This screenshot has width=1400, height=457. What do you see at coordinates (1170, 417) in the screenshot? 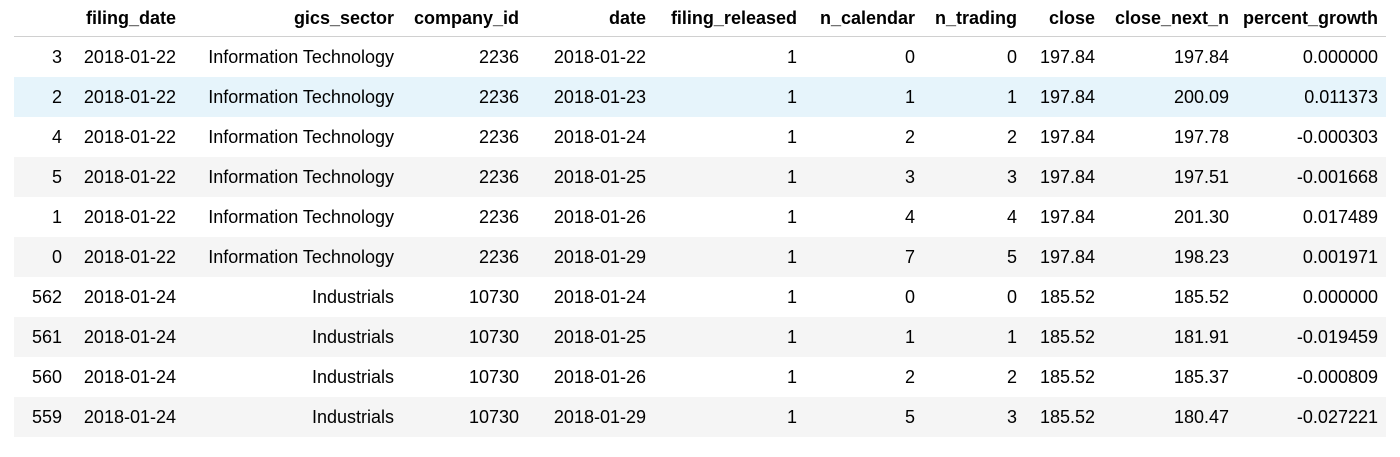
I see `close-next-n-cell: 180.47` at bounding box center [1170, 417].